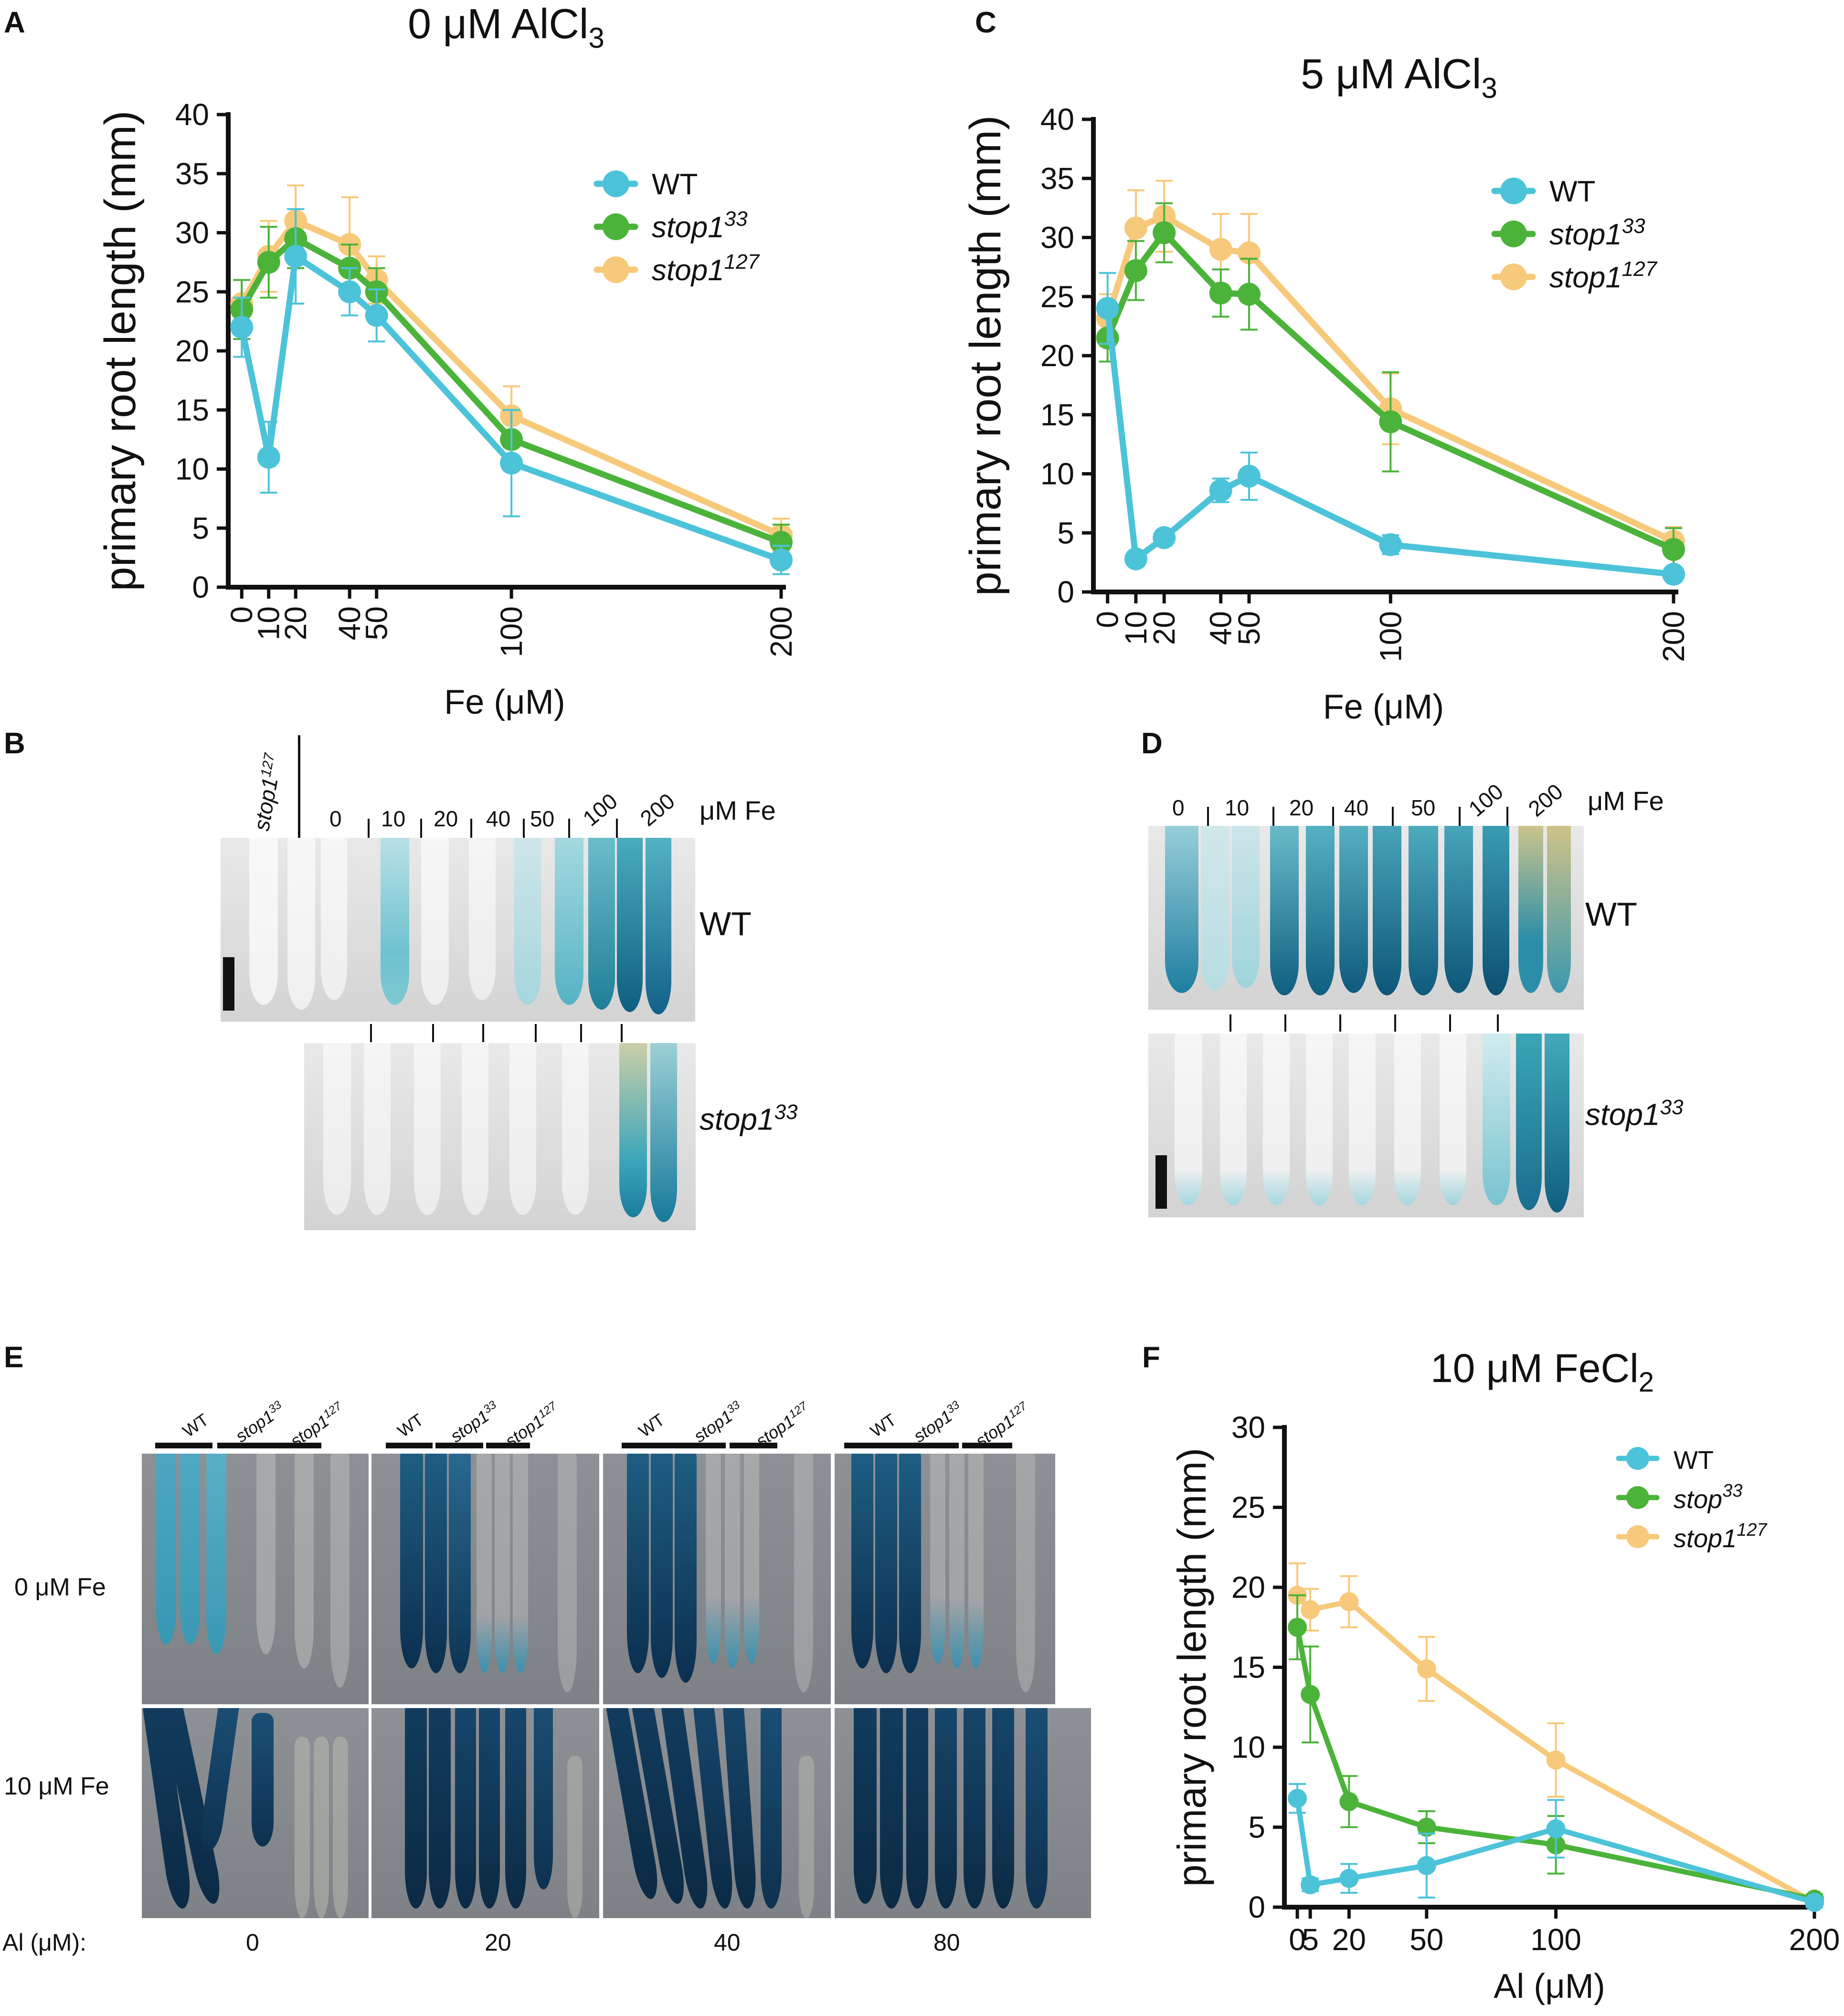  What do you see at coordinates (14, 1358) in the screenshot?
I see `panel-letter-e: E` at bounding box center [14, 1358].